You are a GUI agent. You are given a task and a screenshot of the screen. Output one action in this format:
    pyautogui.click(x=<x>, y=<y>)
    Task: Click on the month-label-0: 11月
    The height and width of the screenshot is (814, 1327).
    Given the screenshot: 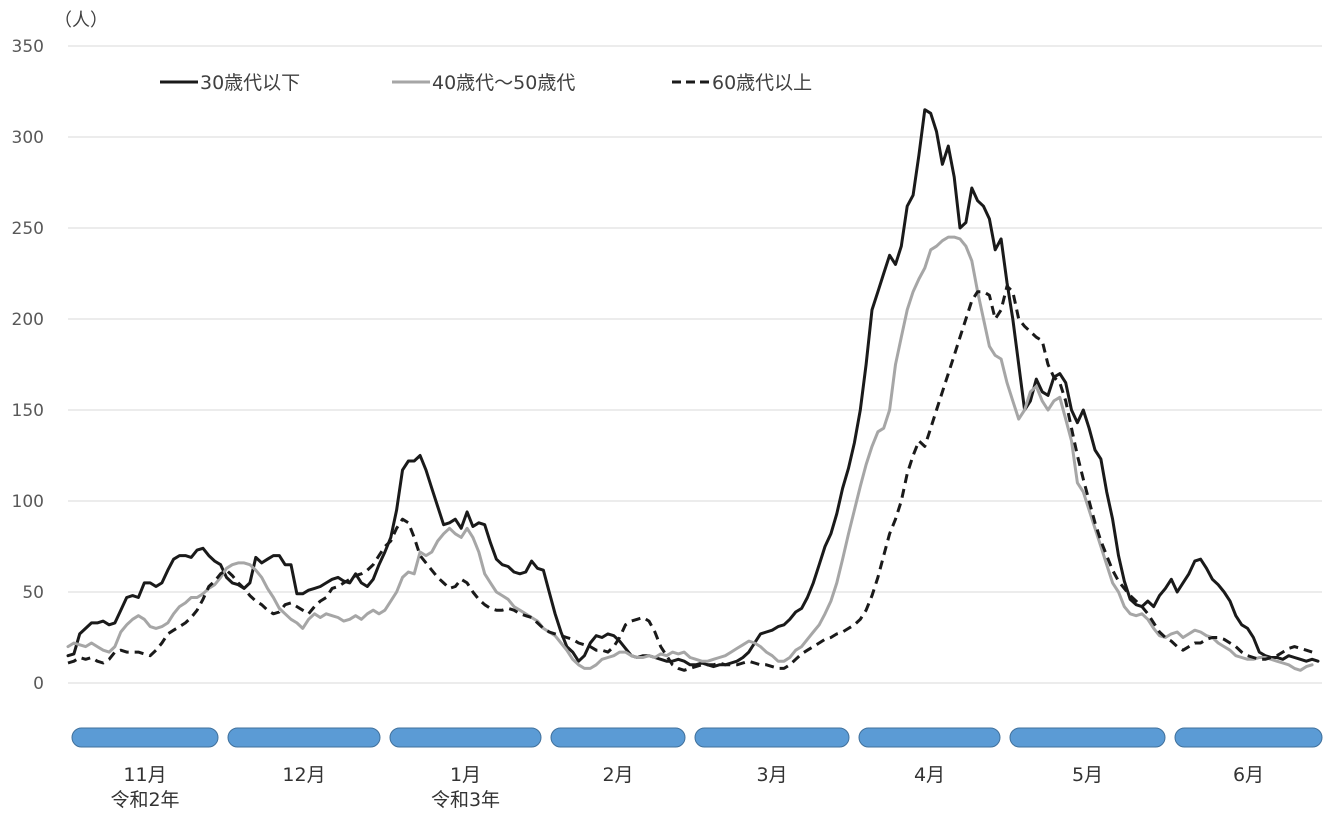 What is the action you would take?
    pyautogui.click(x=144, y=775)
    